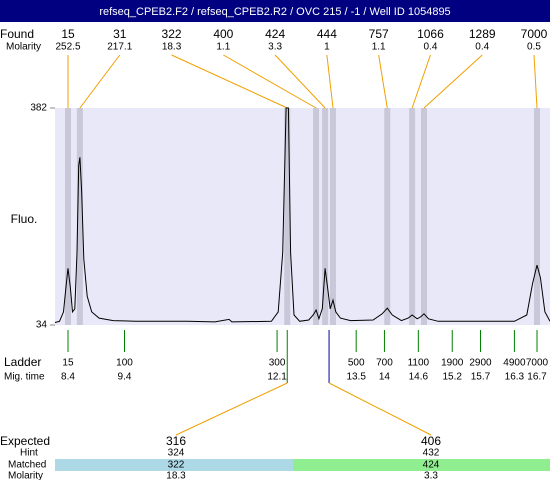  Describe the element at coordinates (327, 47) in the screenshot. I see `found-molarity: 1` at that location.